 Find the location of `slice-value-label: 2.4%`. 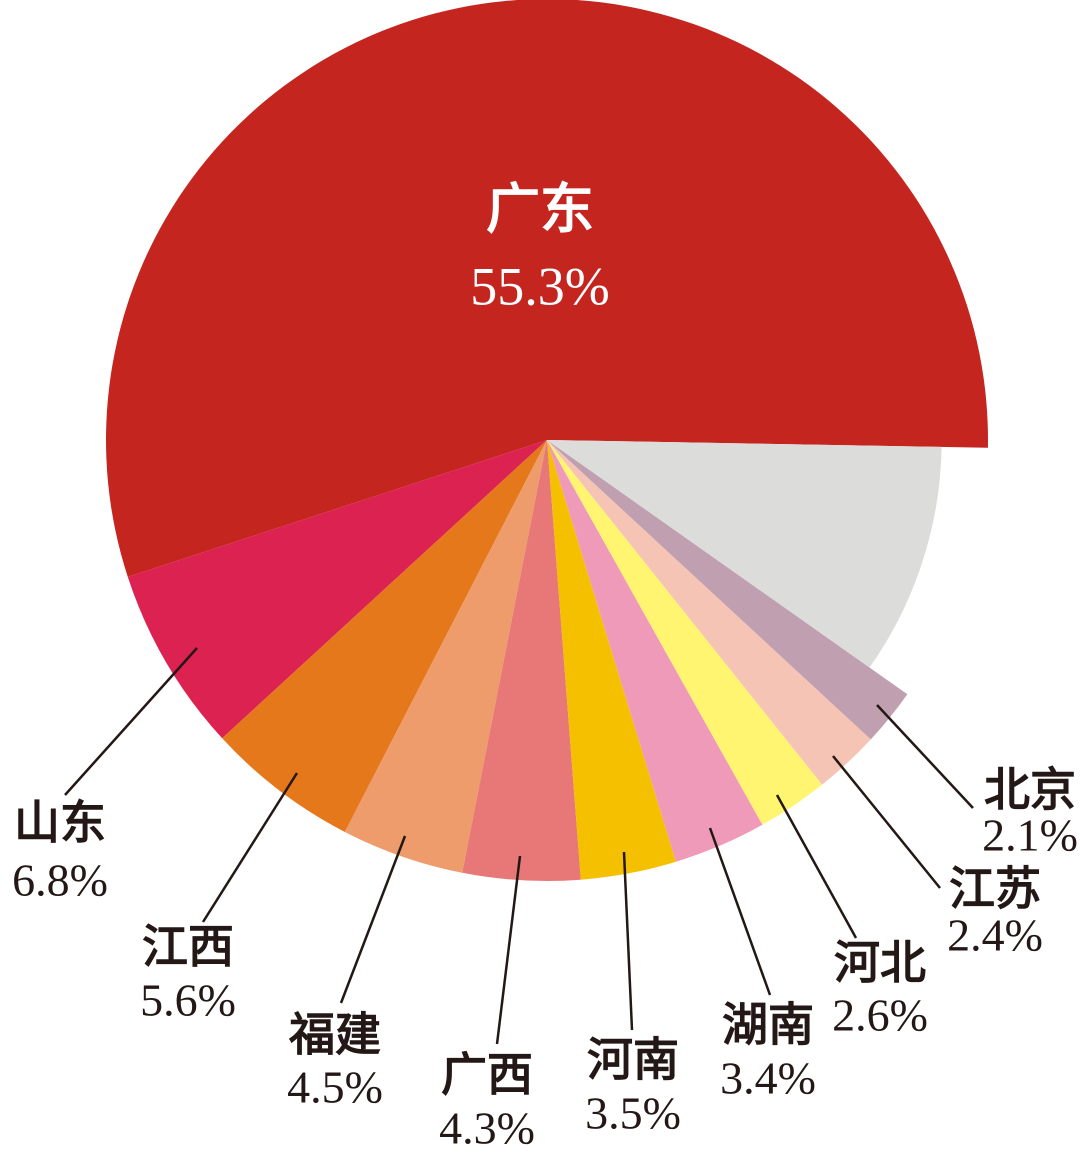

slice-value-label: 2.4% is located at coordinates (995, 935).